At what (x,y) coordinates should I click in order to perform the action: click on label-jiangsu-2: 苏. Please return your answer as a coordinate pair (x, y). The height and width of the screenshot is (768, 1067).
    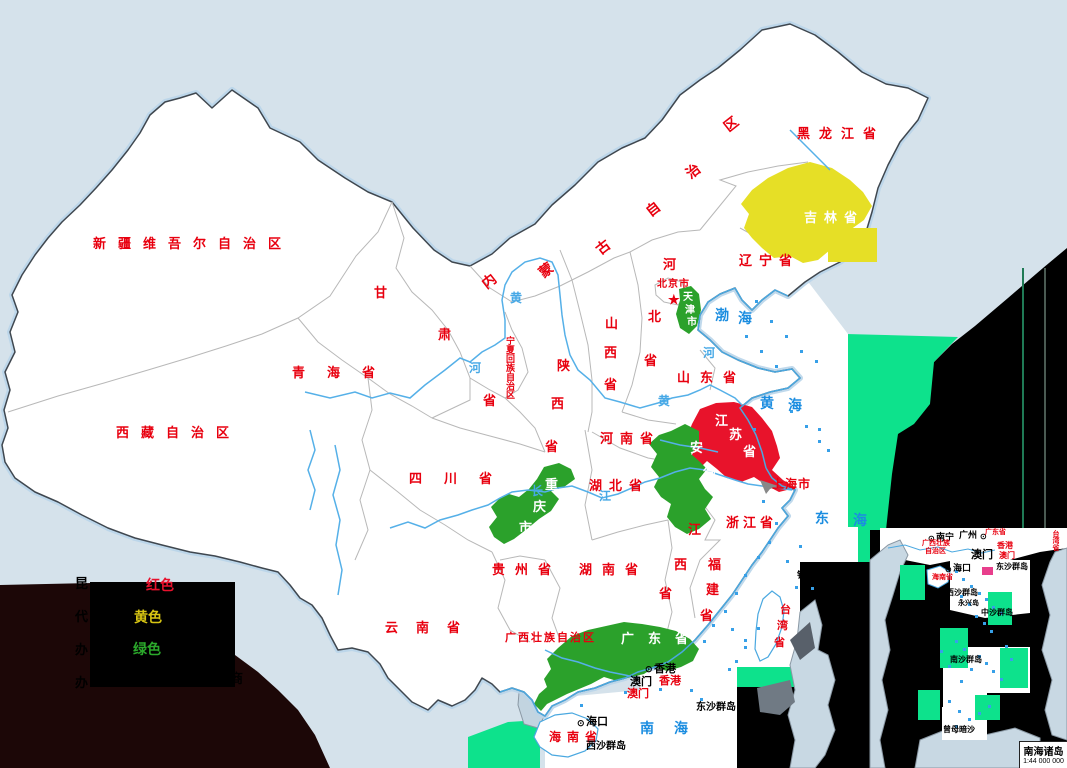
    Looking at the image, I should click on (736, 434).